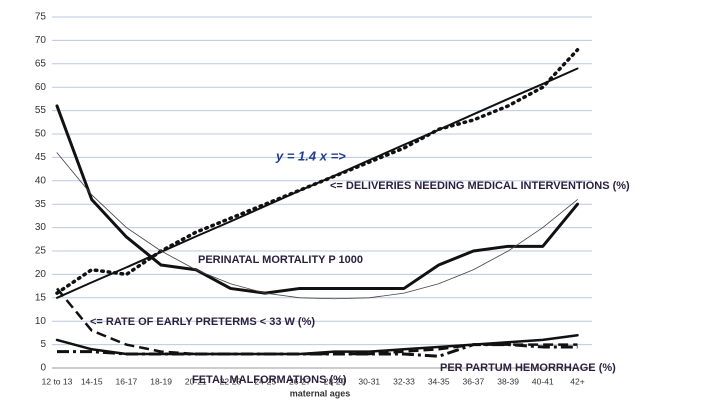  I want to click on y-tick-label: 40, so click(41, 180).